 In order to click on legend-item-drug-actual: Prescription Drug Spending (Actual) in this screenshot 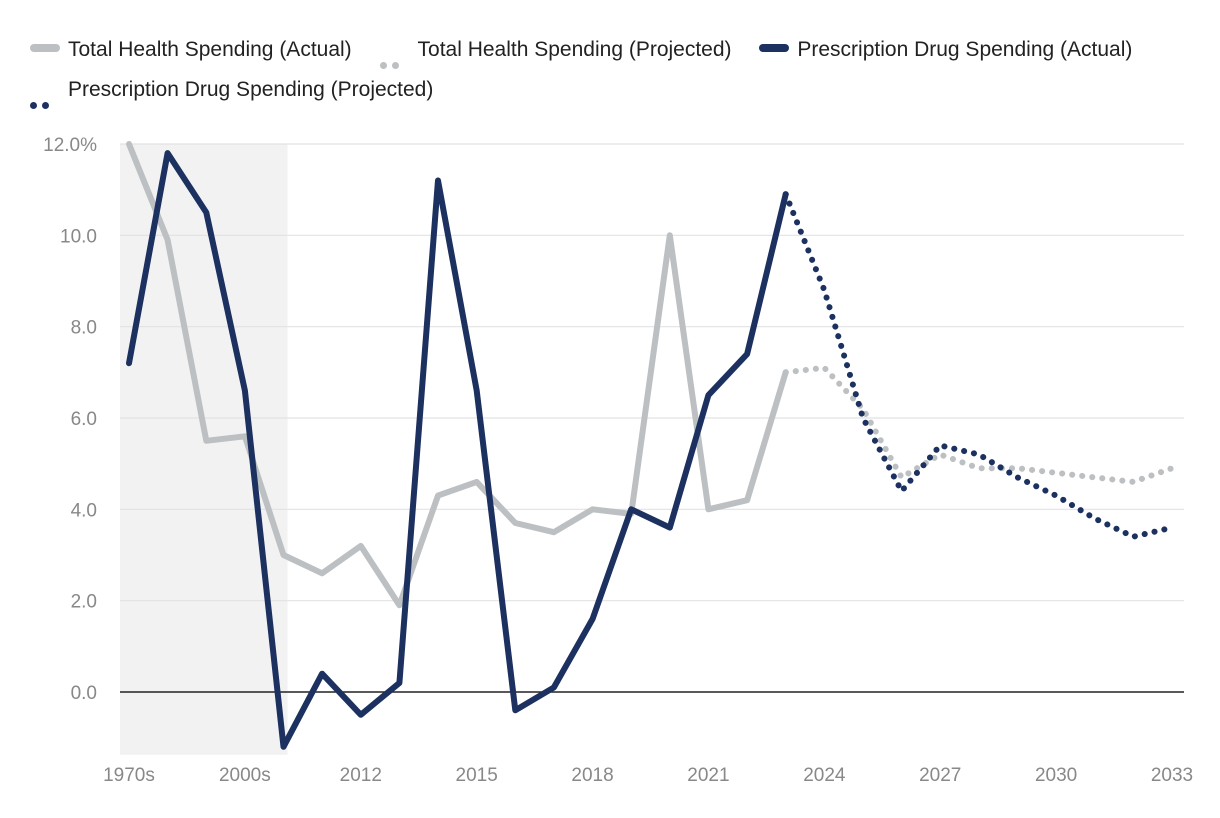, I will do `click(945, 50)`.